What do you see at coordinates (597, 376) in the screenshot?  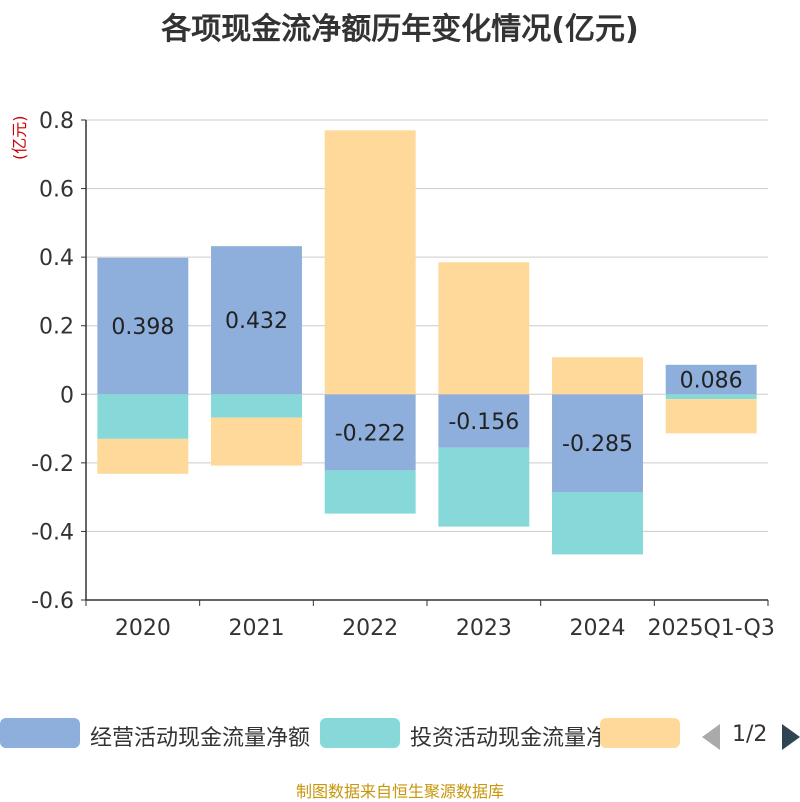 I see `bar-series-2-2024` at bounding box center [597, 376].